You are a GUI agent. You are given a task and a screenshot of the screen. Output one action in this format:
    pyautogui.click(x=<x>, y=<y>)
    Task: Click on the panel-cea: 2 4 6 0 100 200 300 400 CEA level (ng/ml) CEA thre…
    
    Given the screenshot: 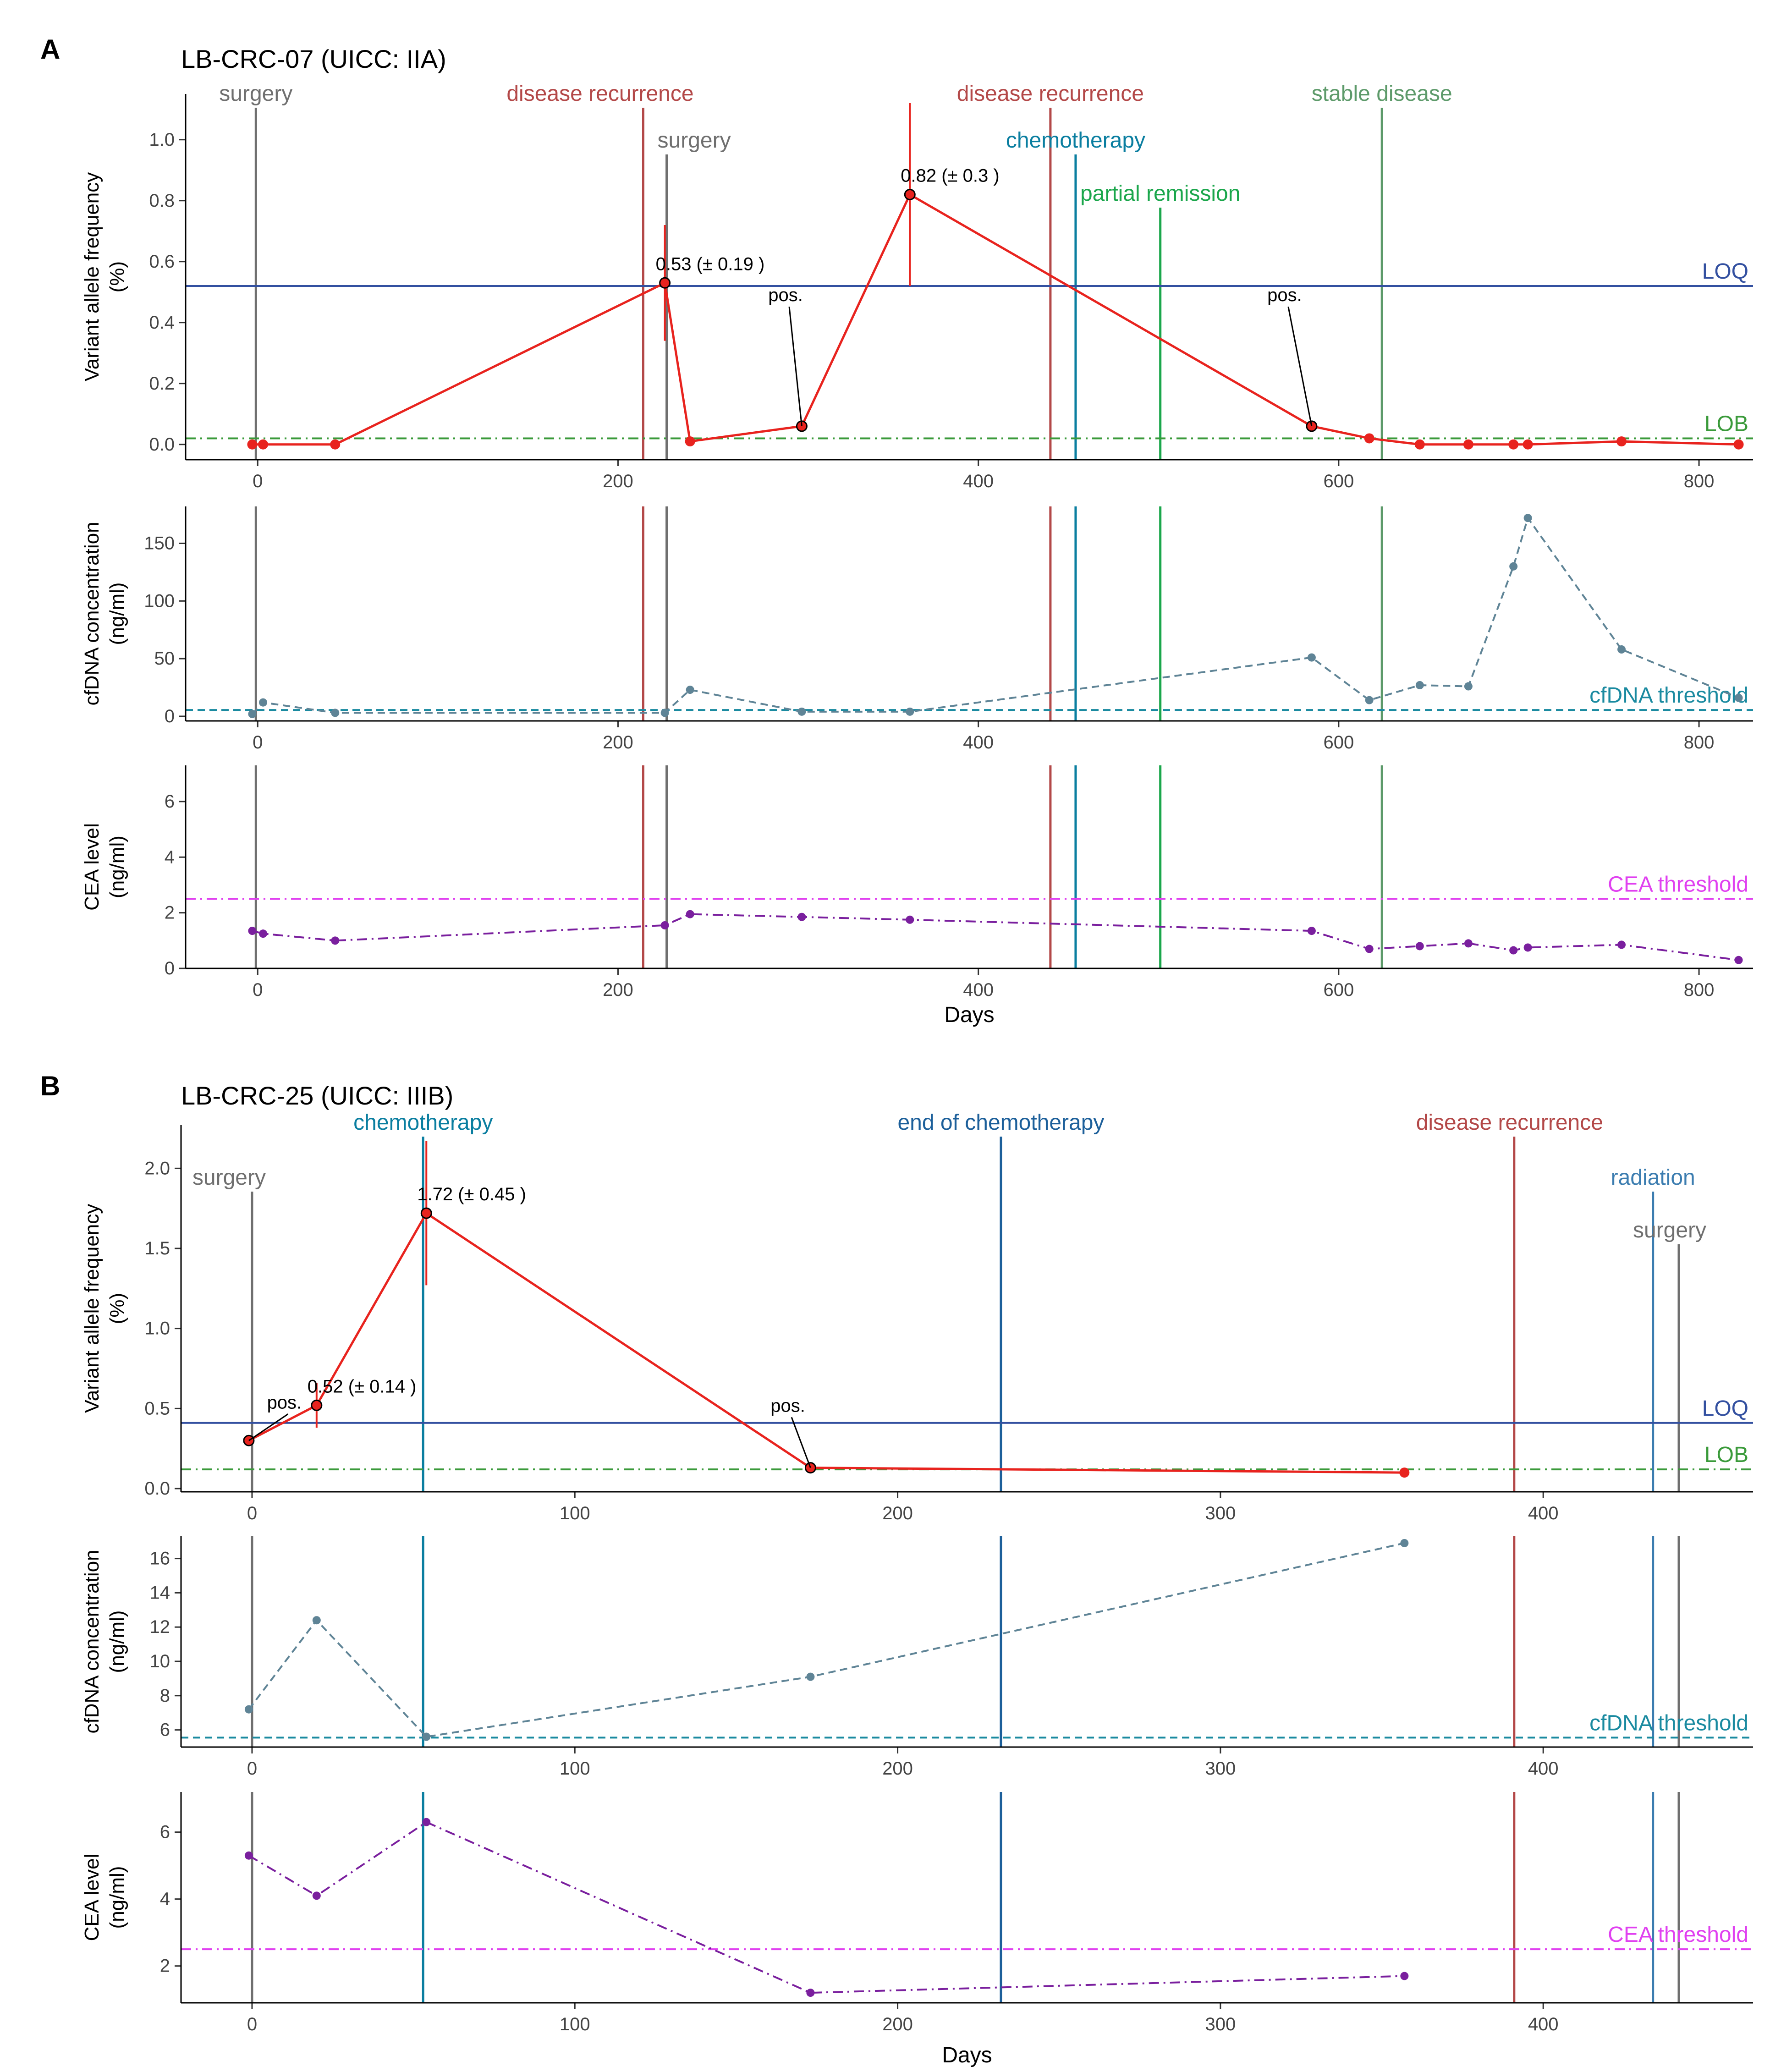 What is the action you would take?
    pyautogui.click(x=917, y=1913)
    